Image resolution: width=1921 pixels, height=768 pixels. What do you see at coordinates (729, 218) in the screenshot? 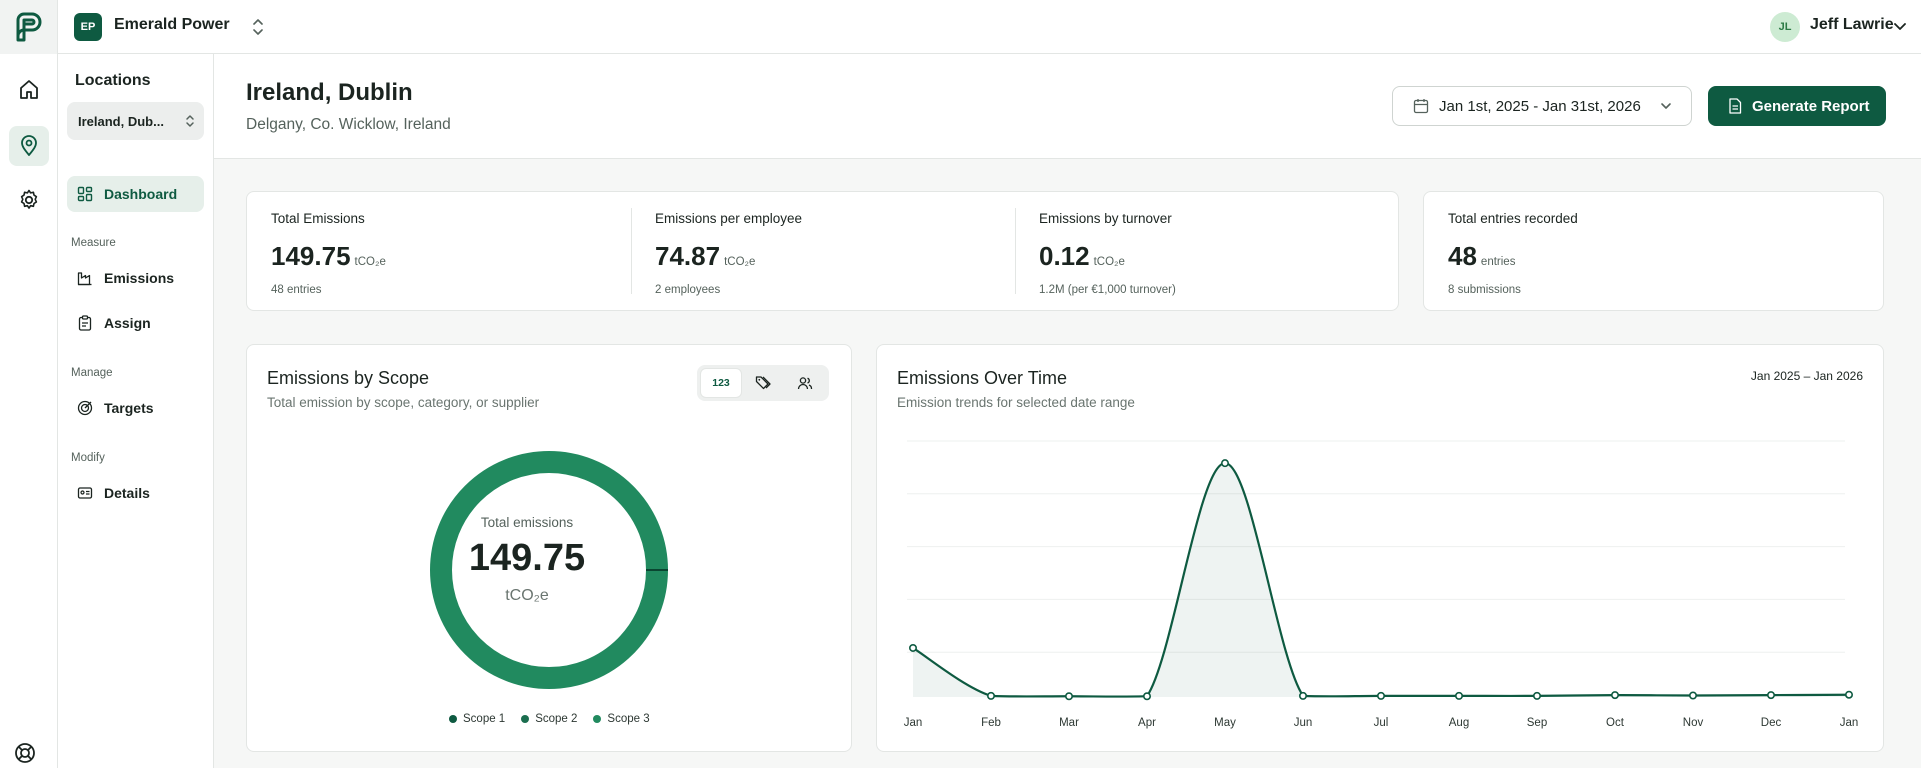
I see `stat-label: Emissions per employee` at bounding box center [729, 218].